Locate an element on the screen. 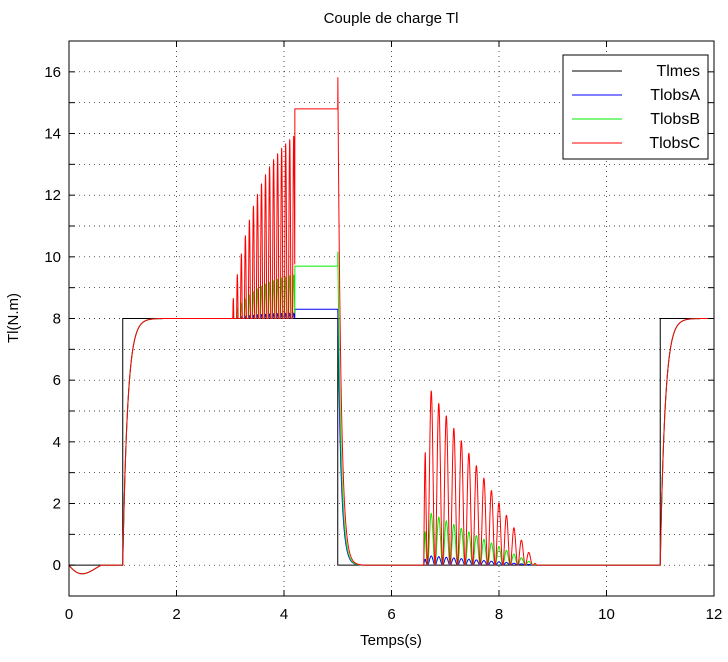 This screenshot has width=728, height=662. y-tick-label: 12 is located at coordinates (52, 195).